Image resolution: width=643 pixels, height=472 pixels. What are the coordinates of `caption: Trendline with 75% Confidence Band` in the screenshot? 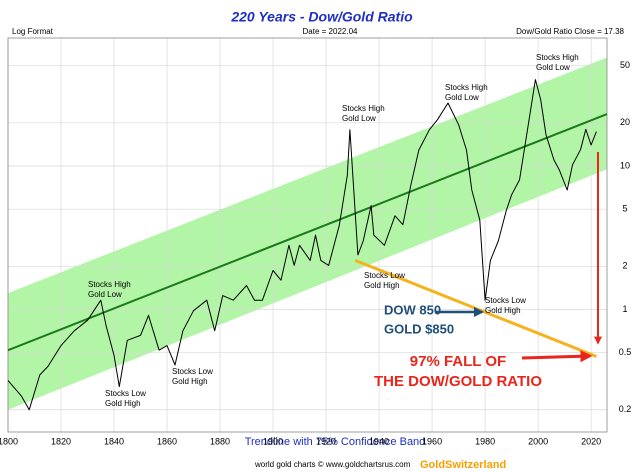 It's located at (335, 442).